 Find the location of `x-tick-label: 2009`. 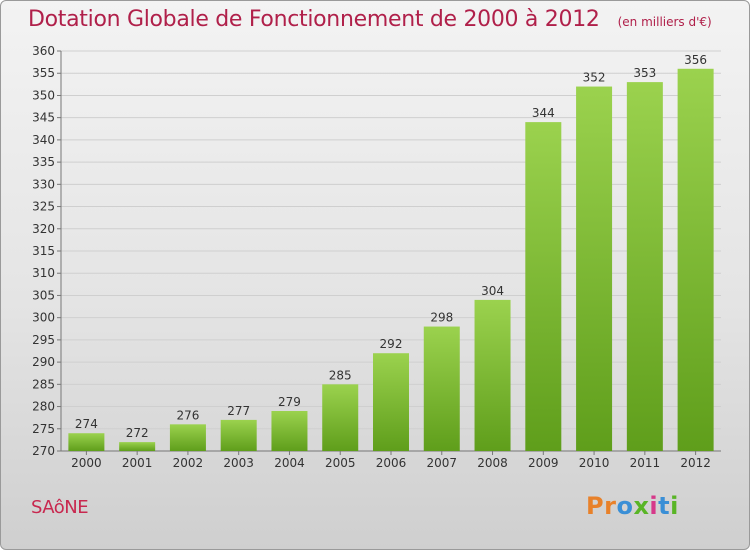

x-tick-label: 2009 is located at coordinates (543, 463).